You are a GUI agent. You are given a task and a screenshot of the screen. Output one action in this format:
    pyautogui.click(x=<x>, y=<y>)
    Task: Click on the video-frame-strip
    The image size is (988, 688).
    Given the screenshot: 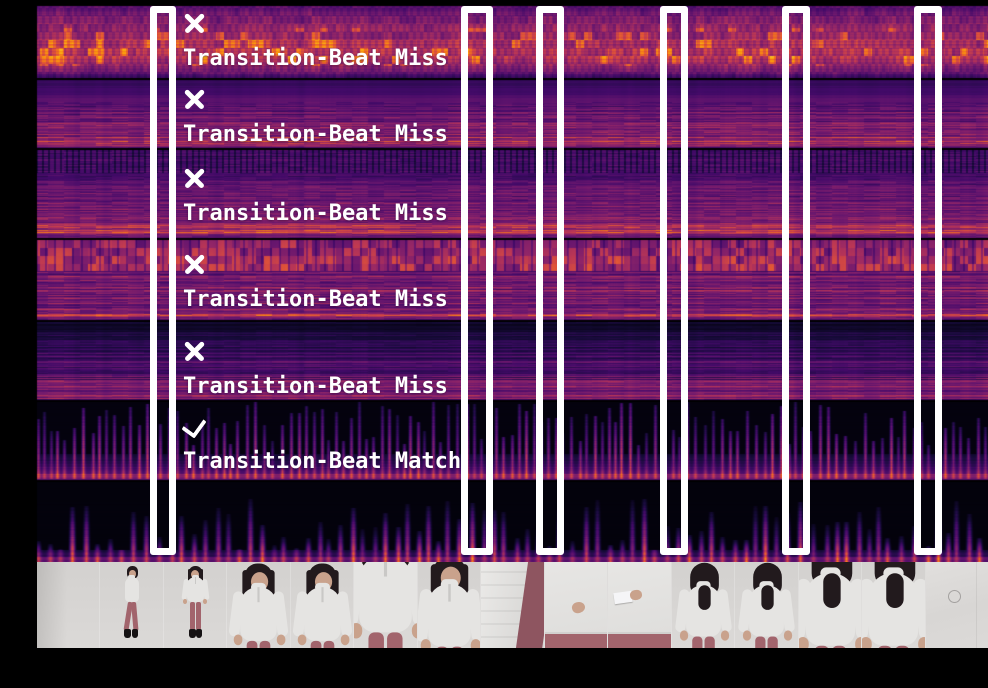 What is the action you would take?
    pyautogui.click(x=512, y=605)
    